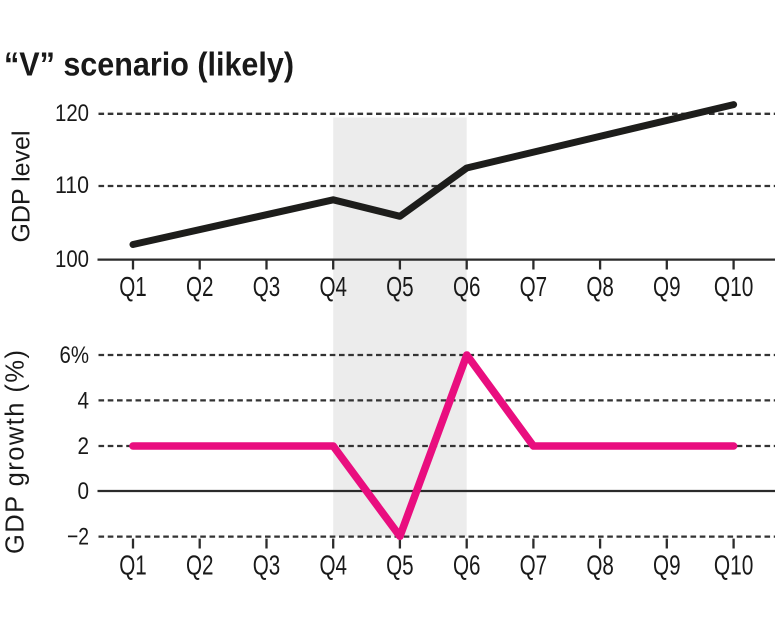  I want to click on svg-text: “V” scenario (likely), so click(149, 64).